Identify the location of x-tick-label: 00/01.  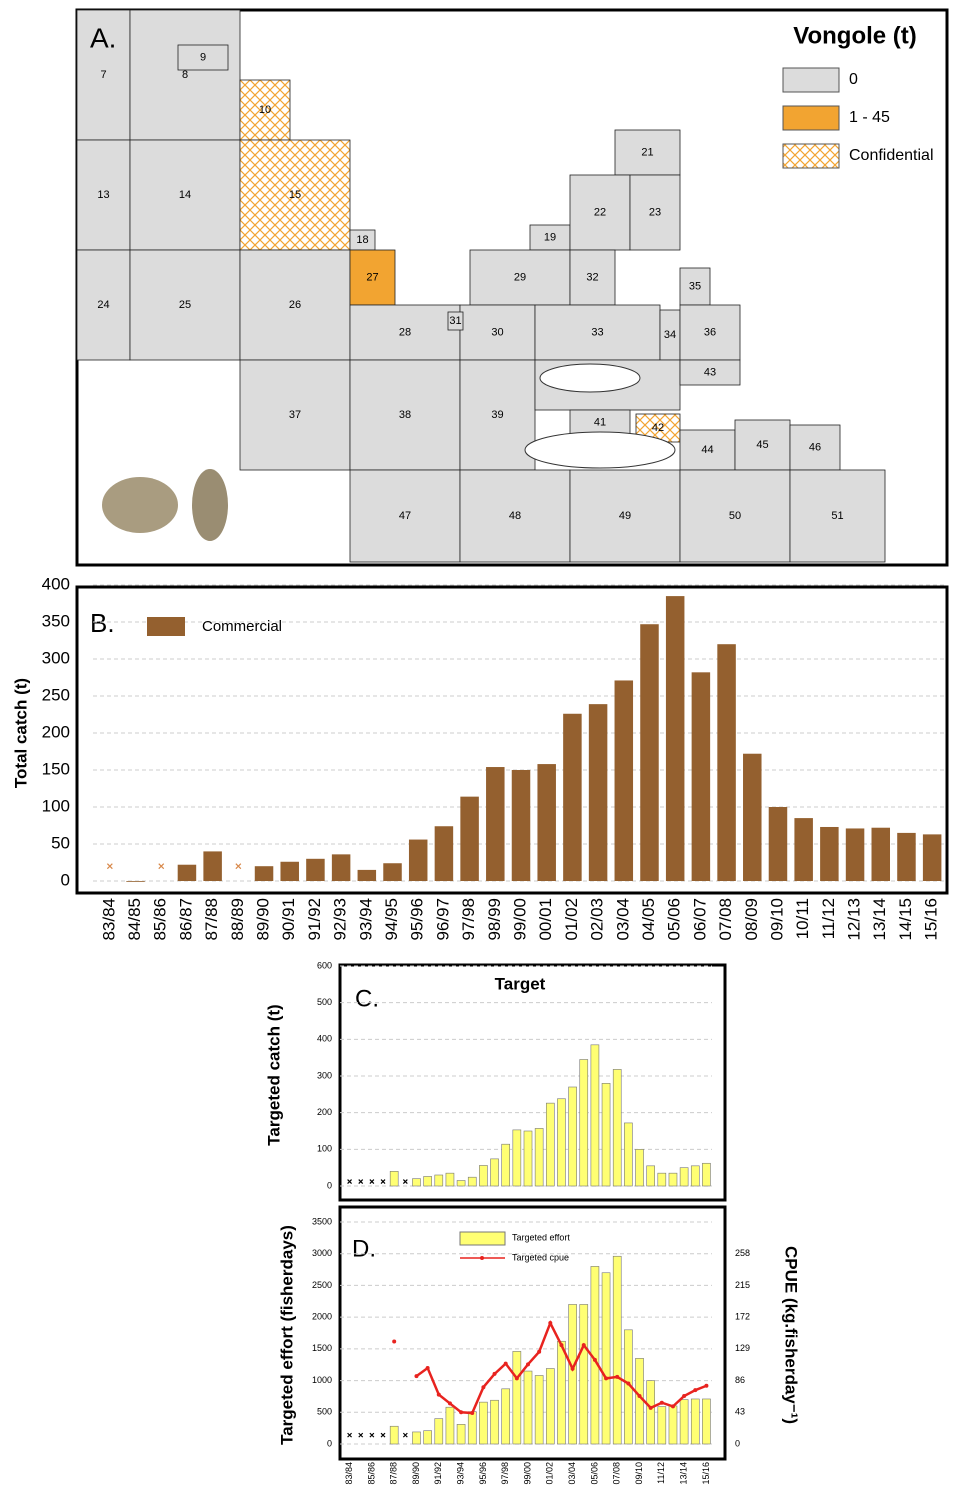
(545, 919).